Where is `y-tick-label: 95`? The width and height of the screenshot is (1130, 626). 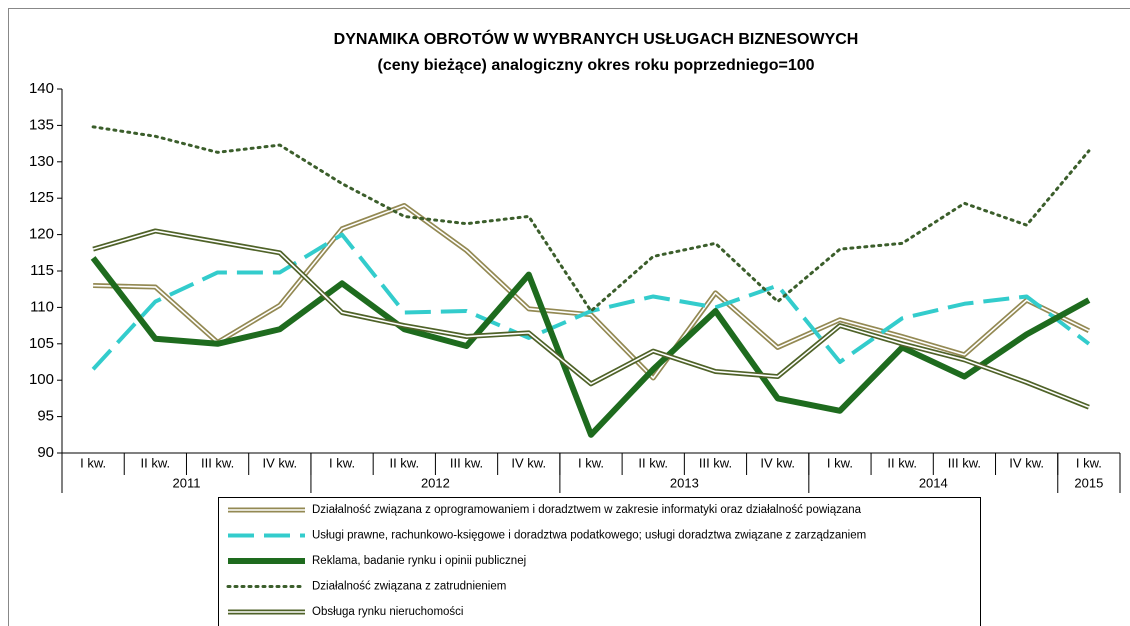 y-tick-label: 95 is located at coordinates (45, 416).